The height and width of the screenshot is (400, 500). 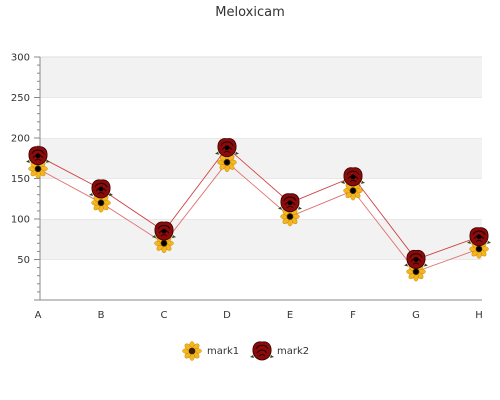 I want to click on x-tick-label: E, so click(x=290, y=315).